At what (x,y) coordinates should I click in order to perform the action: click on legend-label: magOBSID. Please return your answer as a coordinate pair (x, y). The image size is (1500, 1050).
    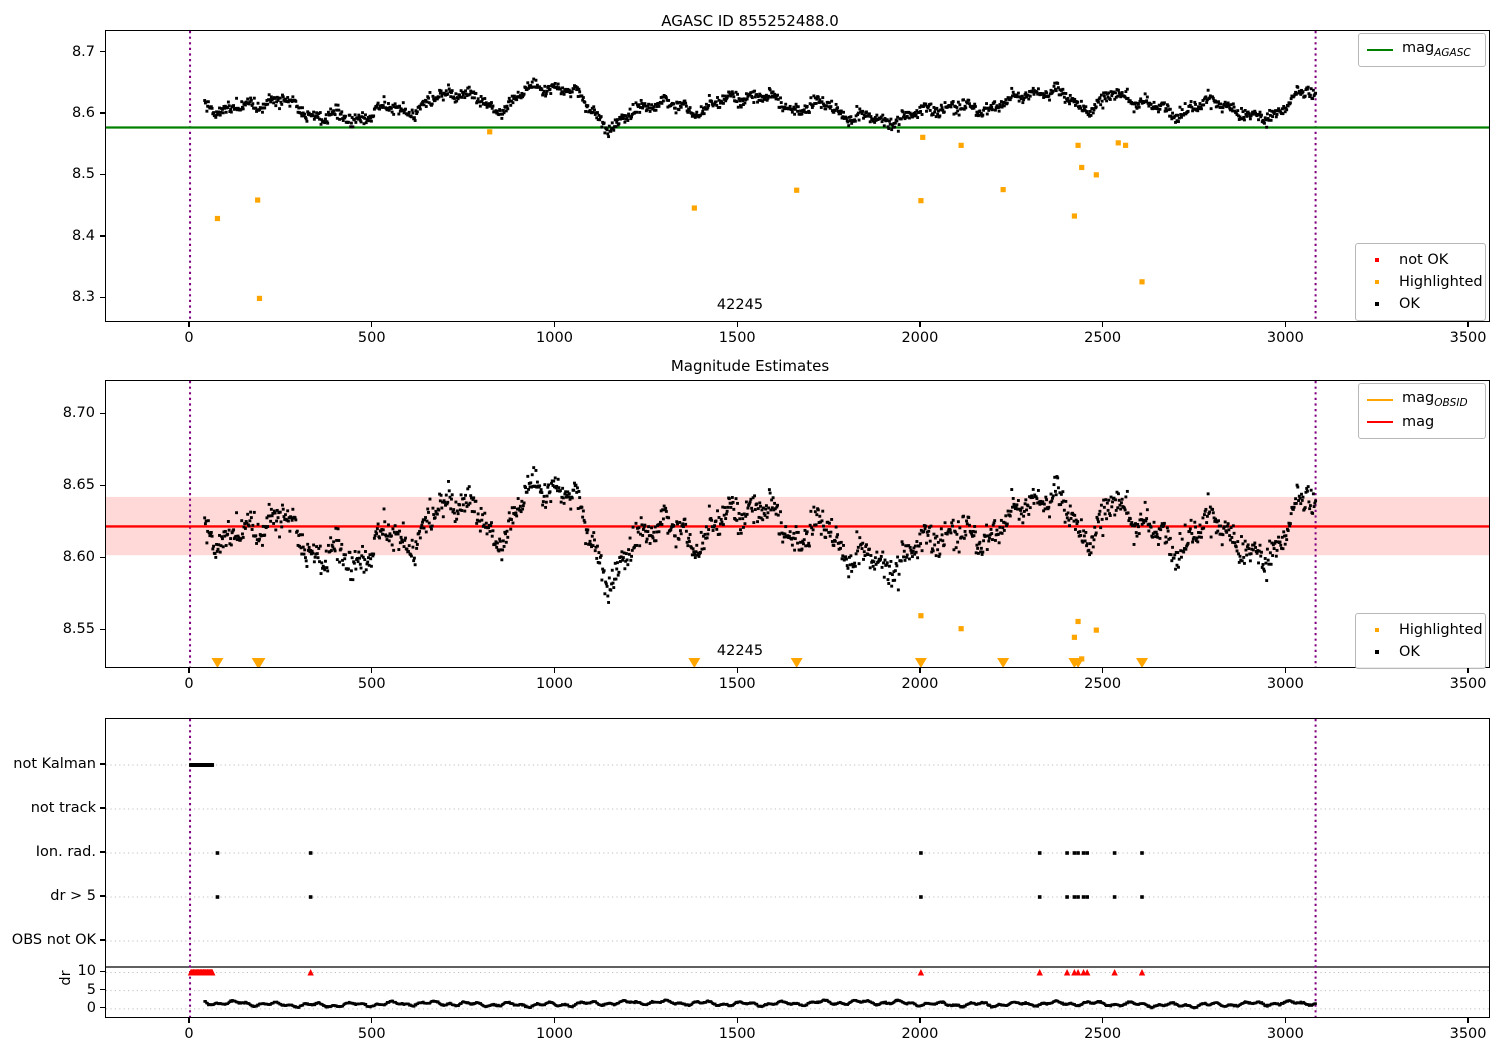
    Looking at the image, I should click on (1435, 400).